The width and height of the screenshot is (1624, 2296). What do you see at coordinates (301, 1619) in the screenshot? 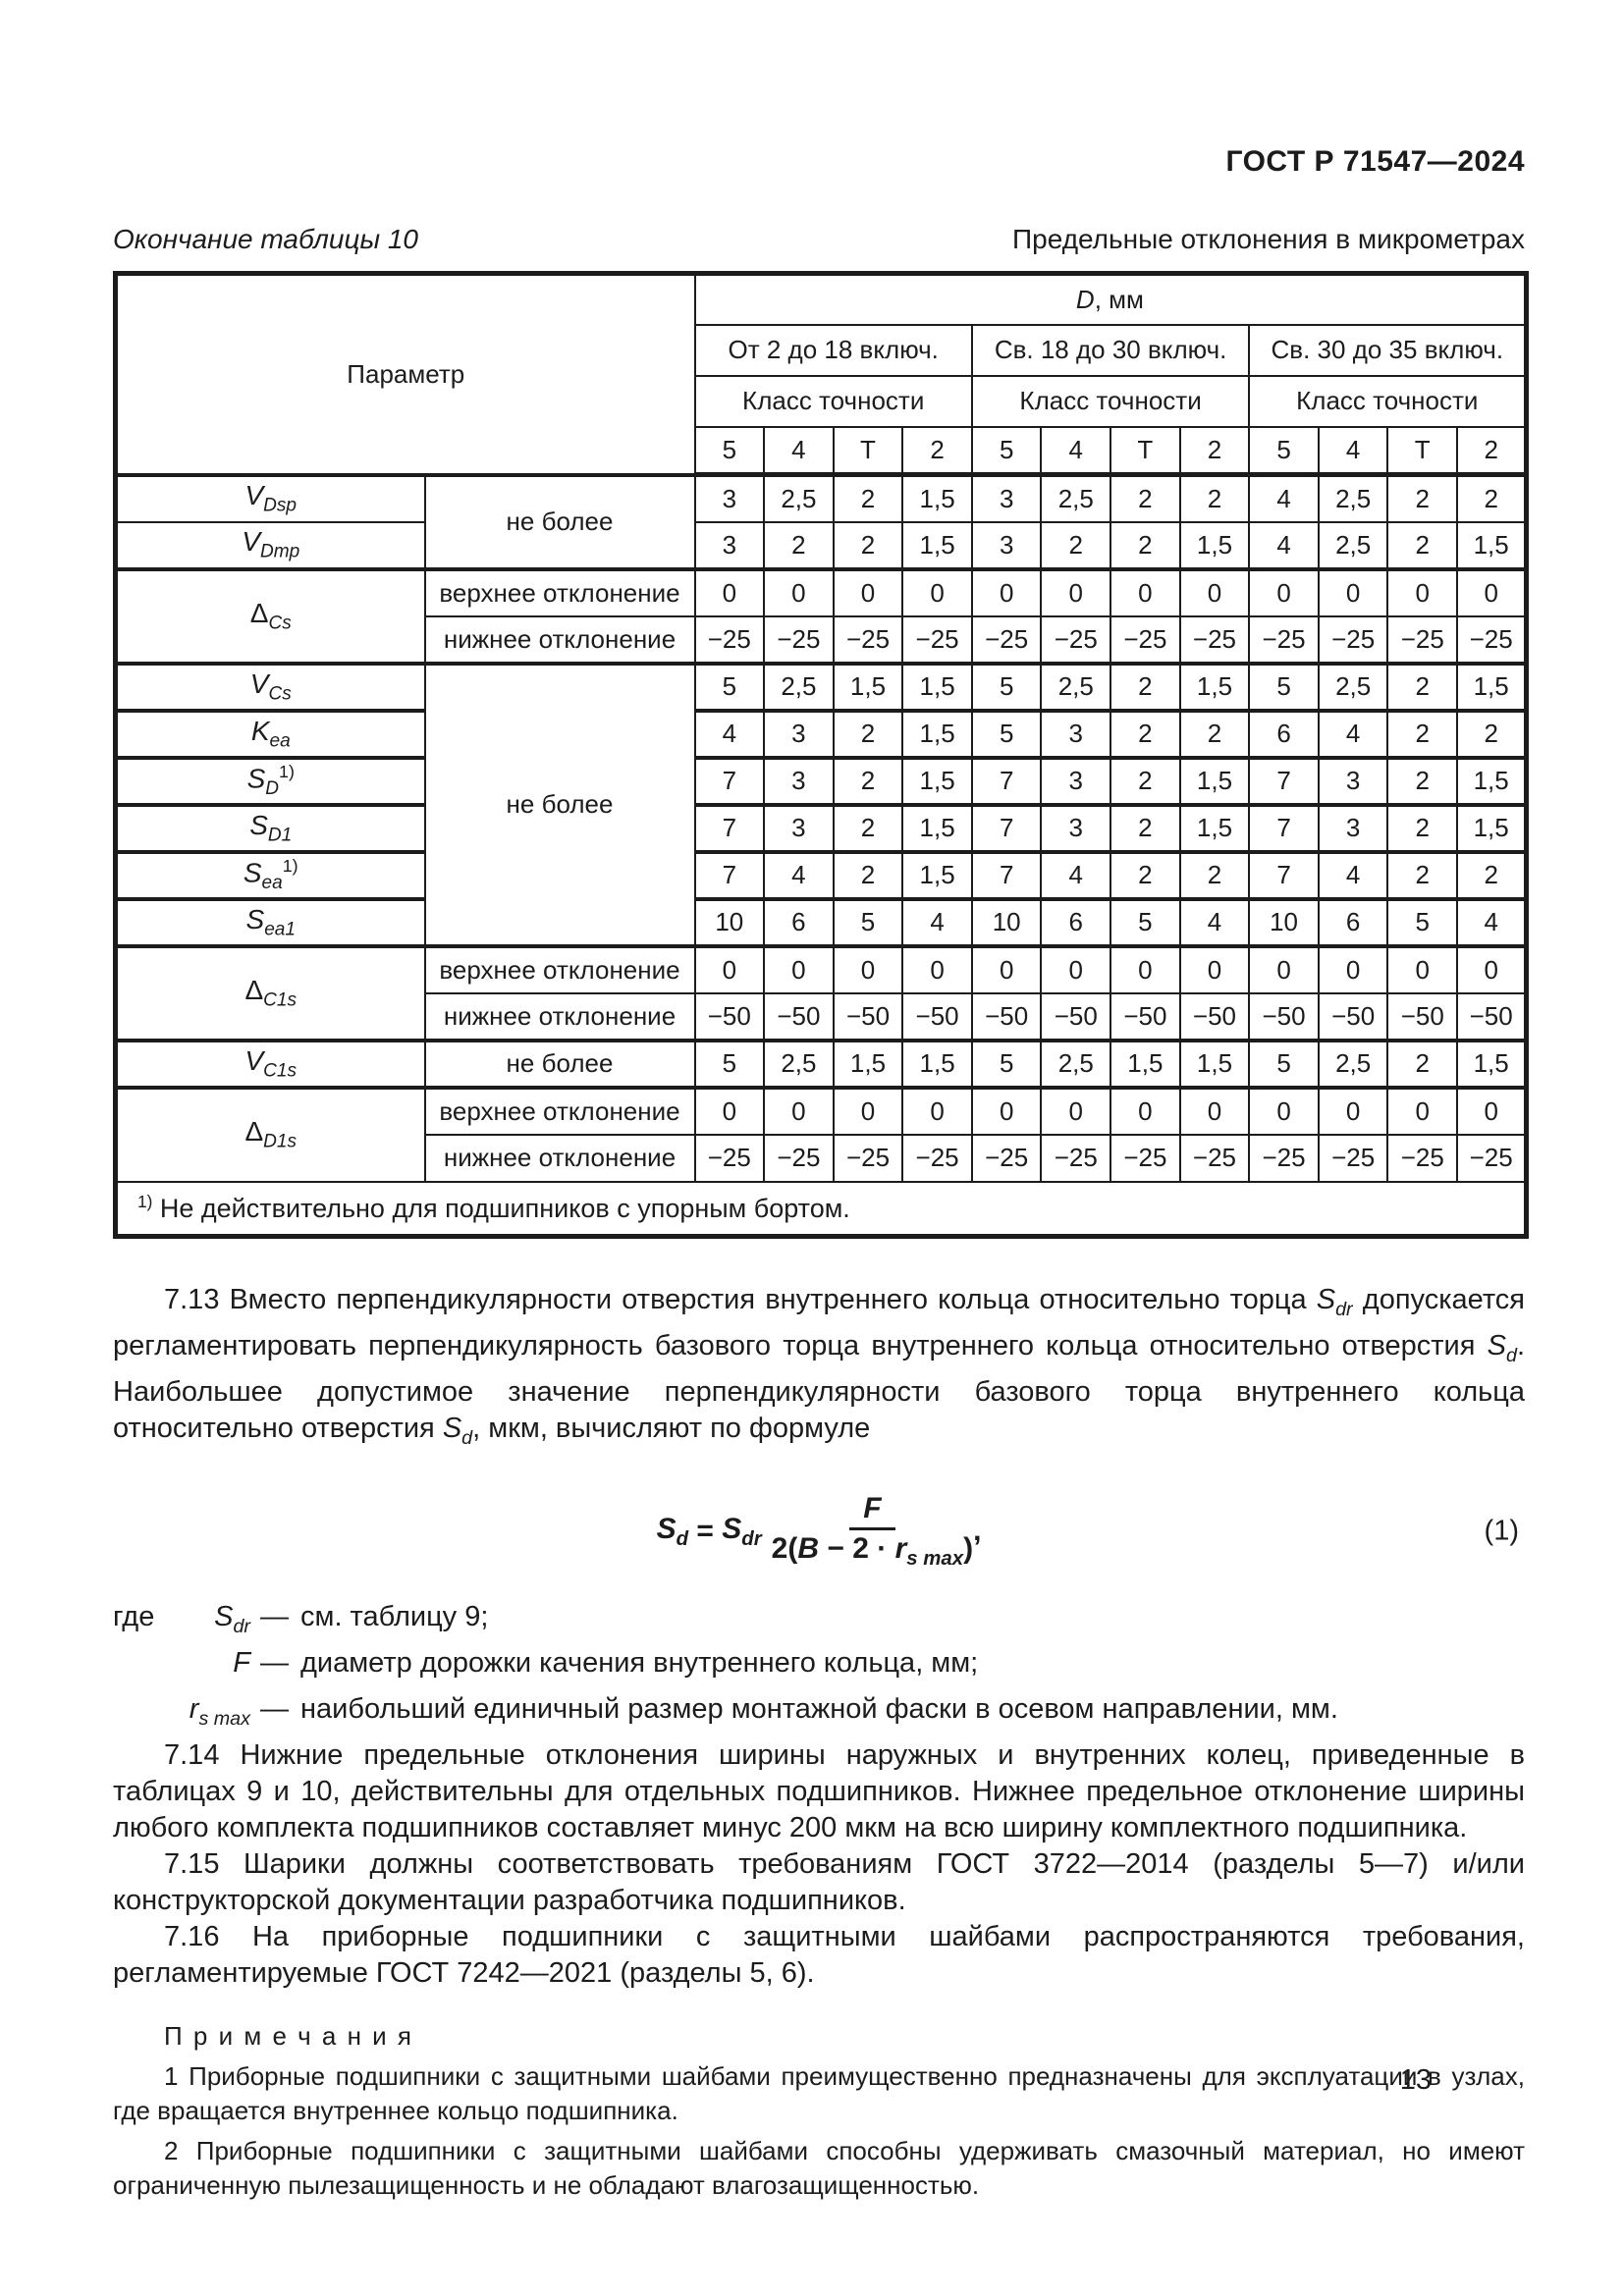
I see `where-row-sdr: где Sdr — см. таблицу 9;` at bounding box center [301, 1619].